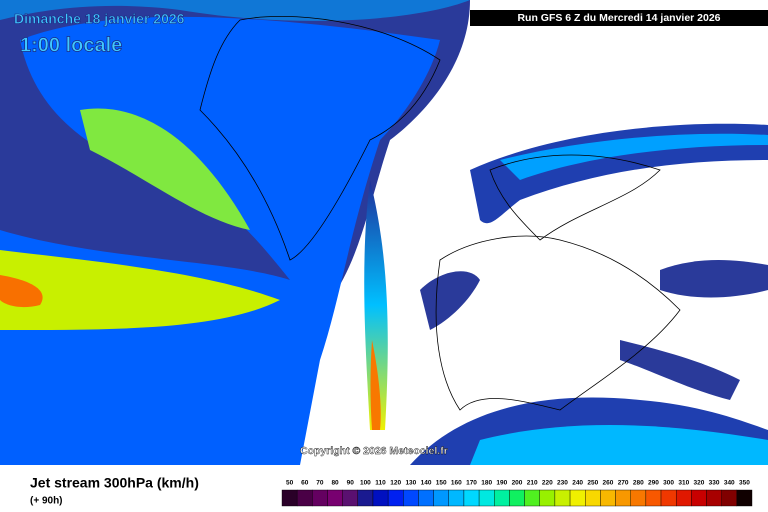 The width and height of the screenshot is (768, 512). I want to click on legend-value: 340, so click(729, 483).